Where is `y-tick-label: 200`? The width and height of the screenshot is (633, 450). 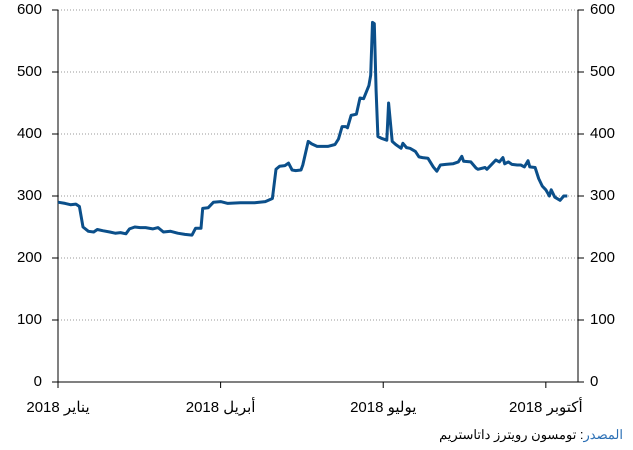 y-tick-label: 200 is located at coordinates (29, 257).